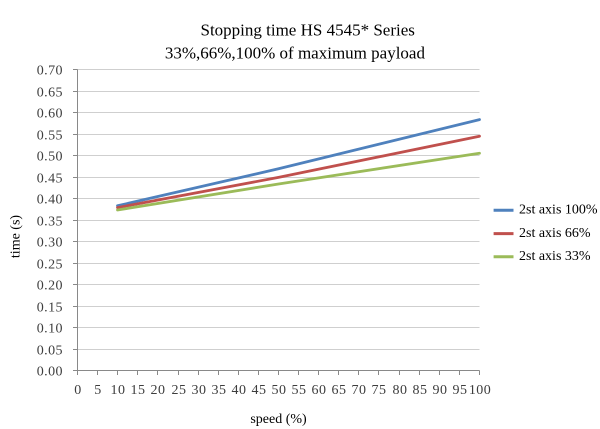  Describe the element at coordinates (158, 390) in the screenshot. I see `svg-text: 20` at that location.